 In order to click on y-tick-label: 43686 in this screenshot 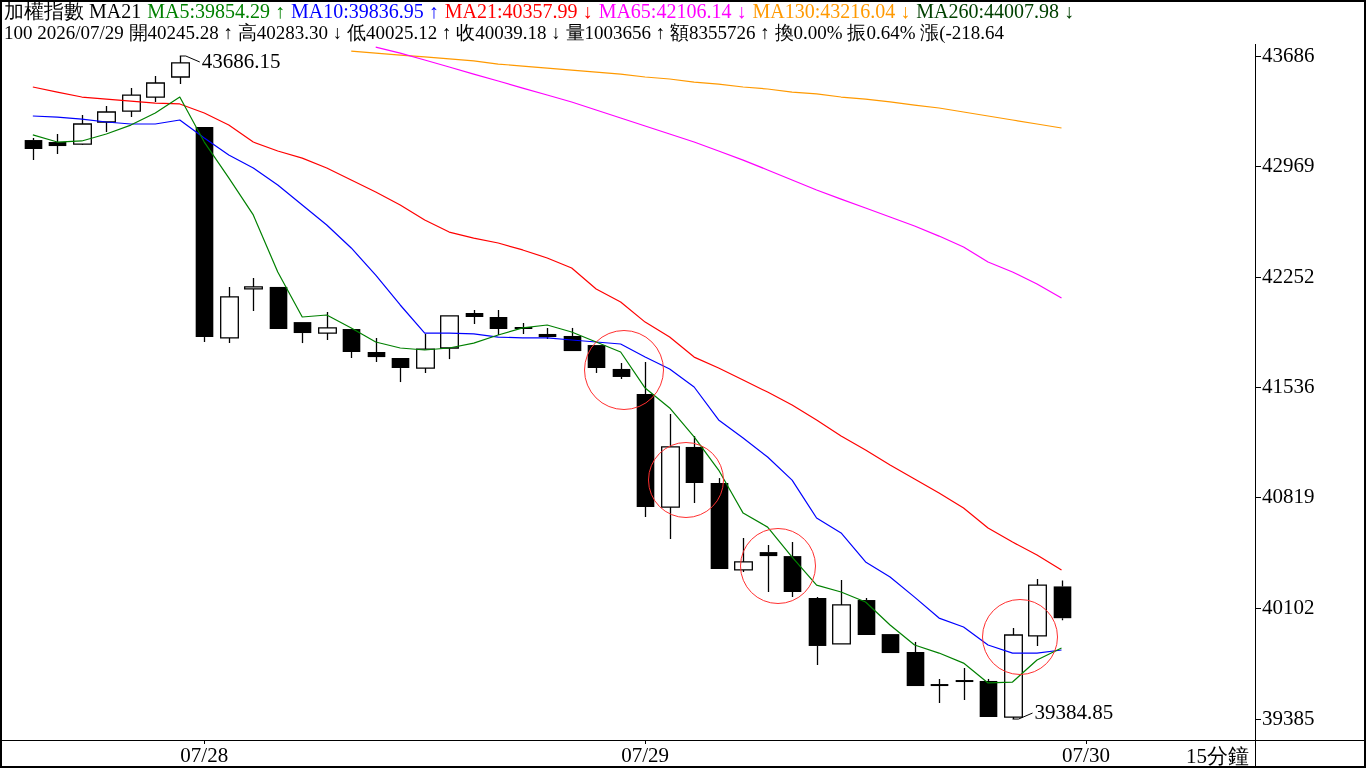, I will do `click(1288, 54)`.